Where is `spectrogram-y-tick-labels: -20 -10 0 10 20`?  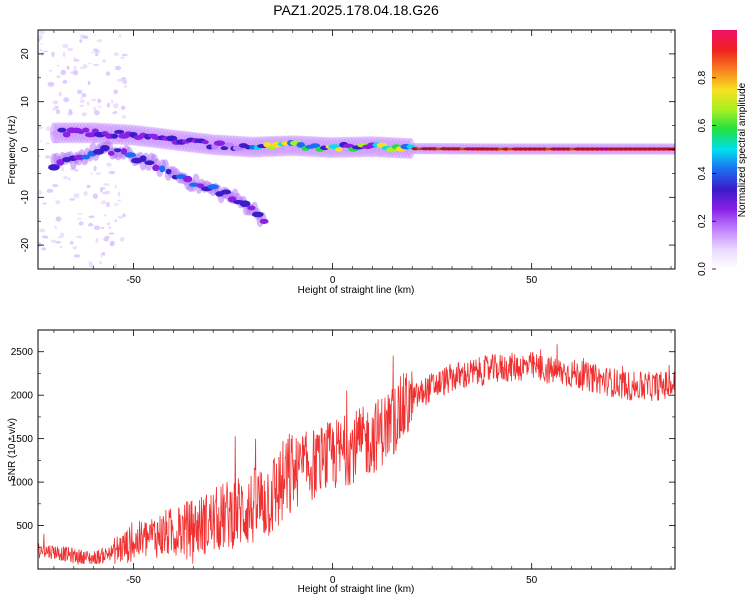
spectrogram-y-tick-labels: -20 -10 0 10 20 is located at coordinates (25, 150).